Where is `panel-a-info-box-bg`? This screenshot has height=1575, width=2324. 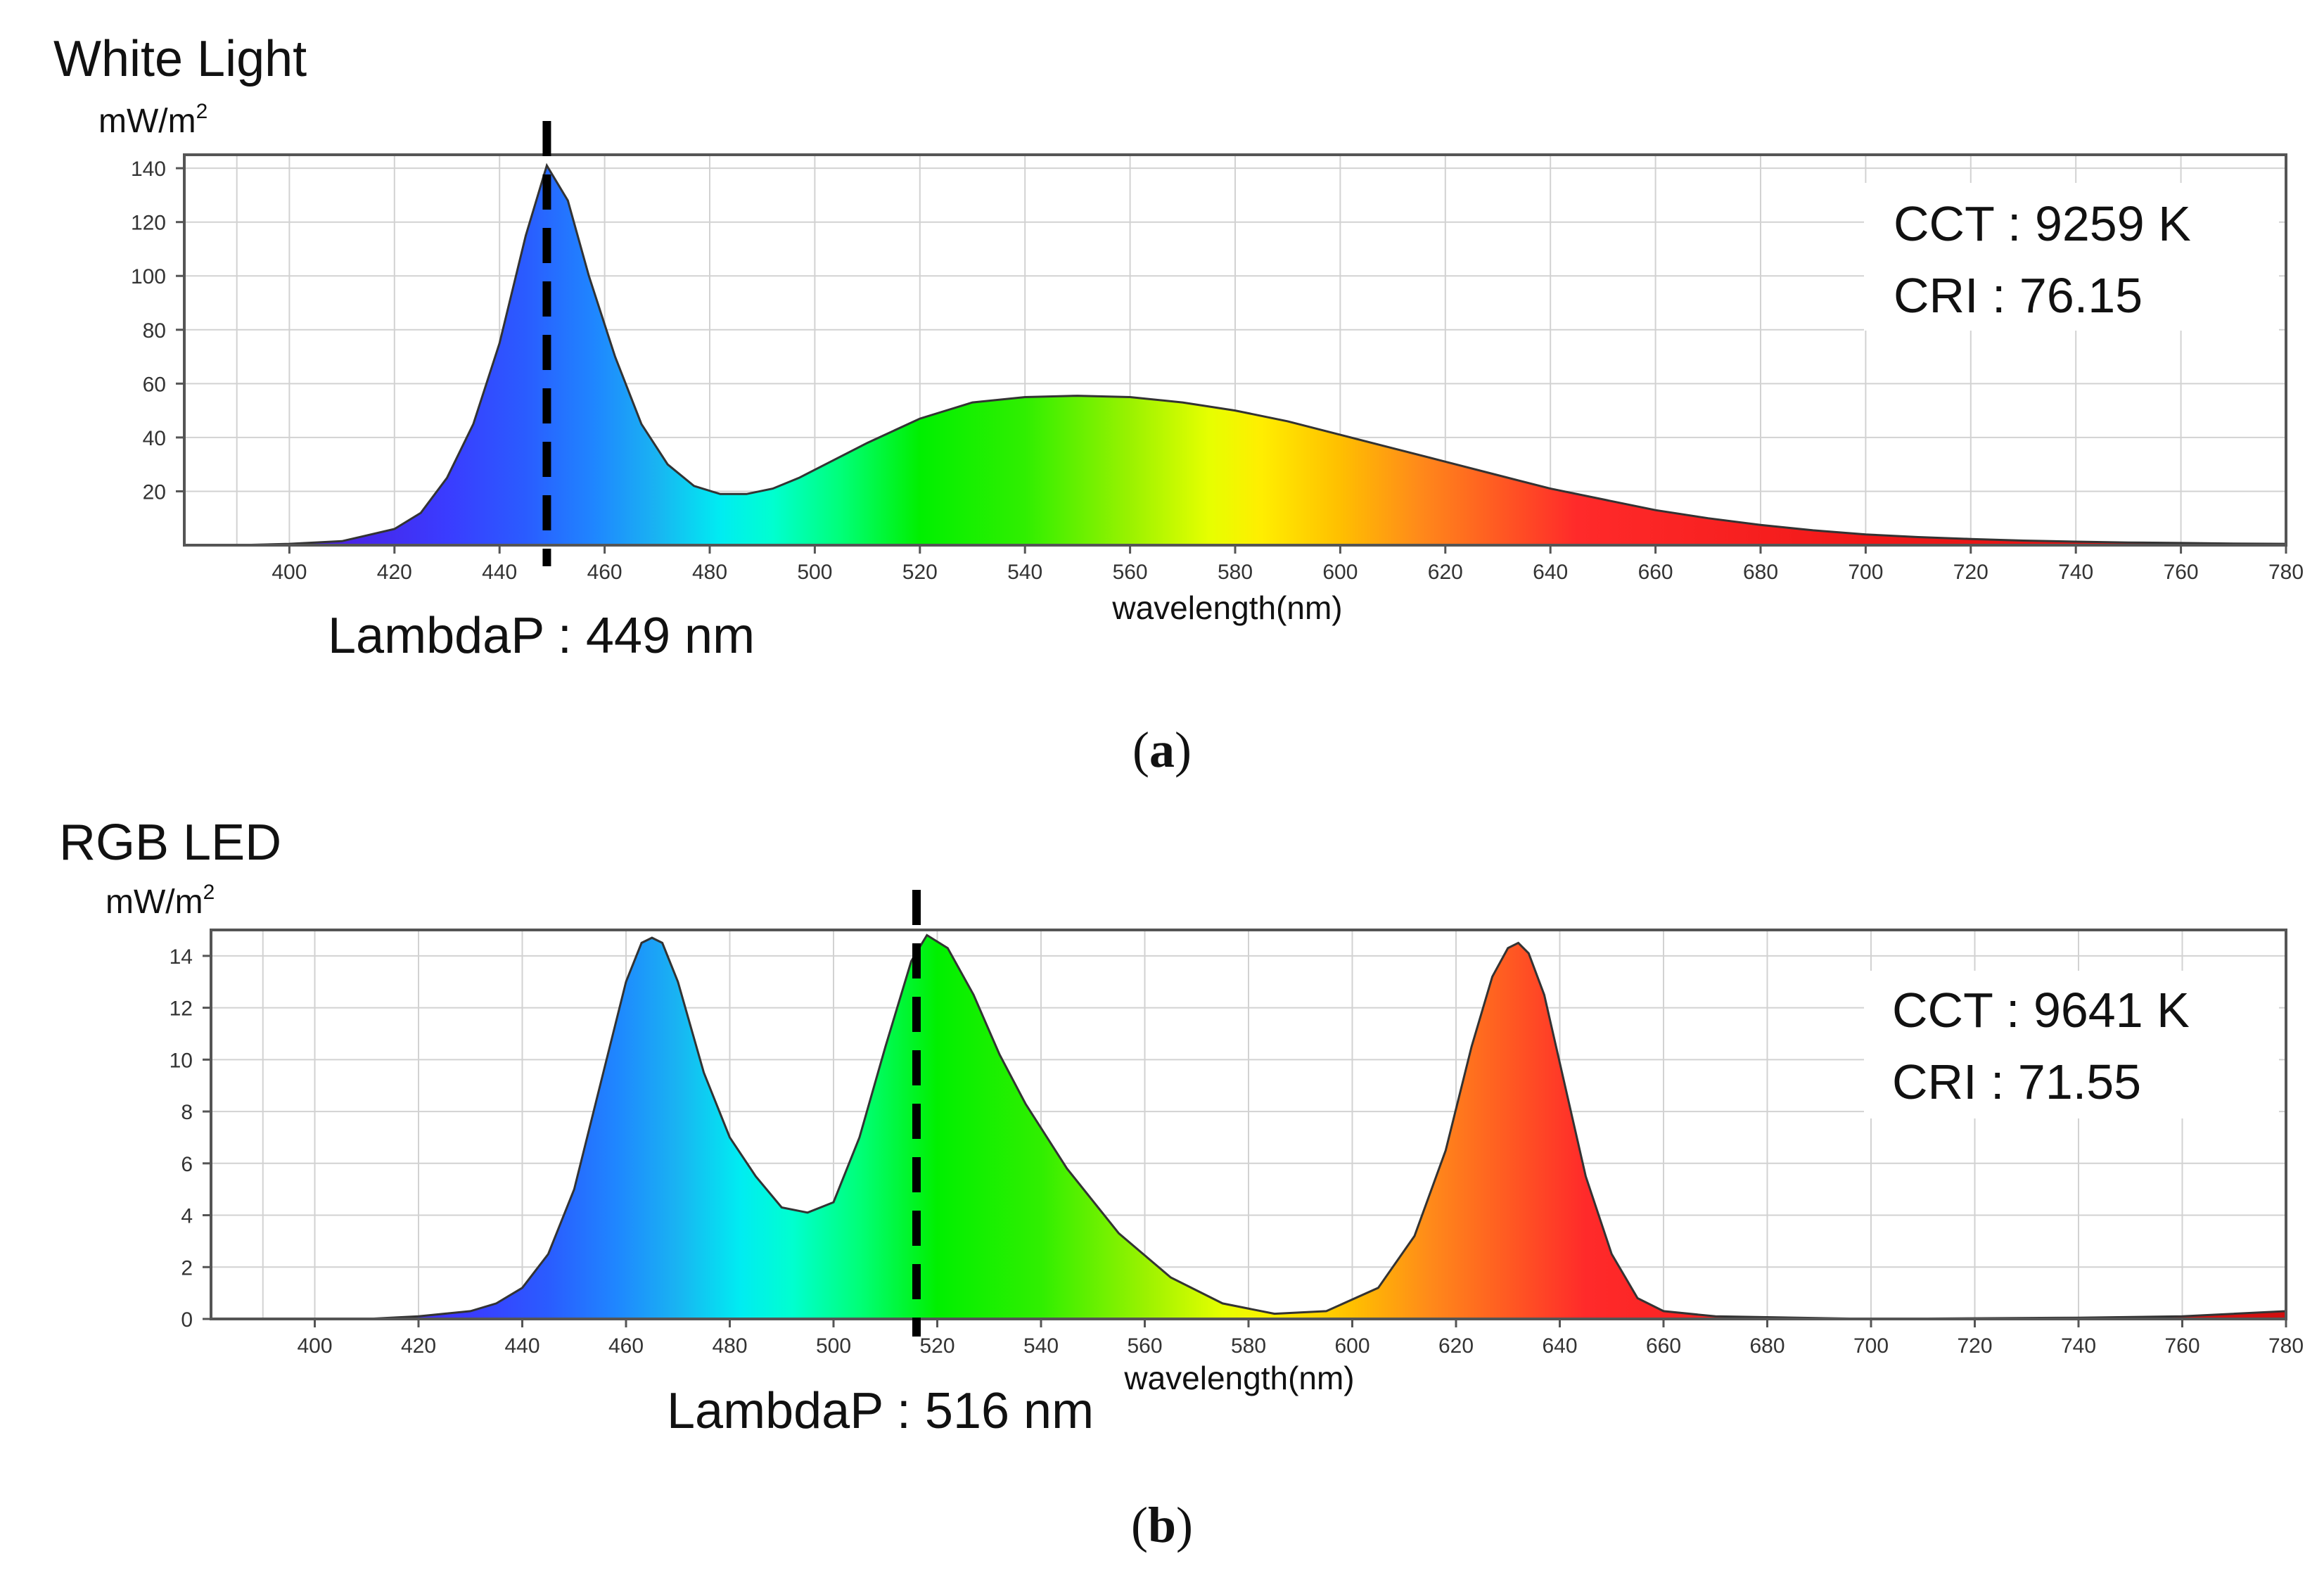 panel-a-info-box-bg is located at coordinates (2071, 257).